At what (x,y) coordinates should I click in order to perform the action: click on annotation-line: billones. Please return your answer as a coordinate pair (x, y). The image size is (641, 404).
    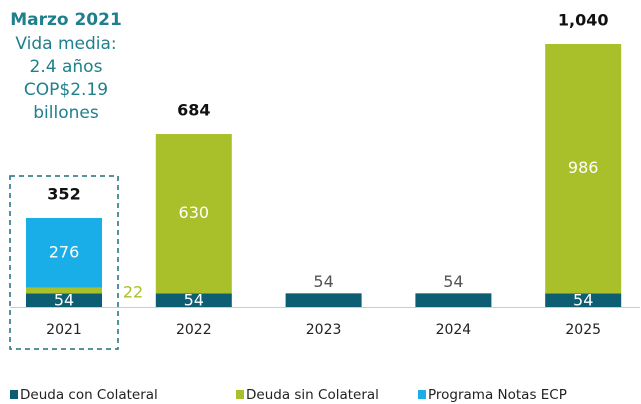
    Looking at the image, I should click on (66, 113).